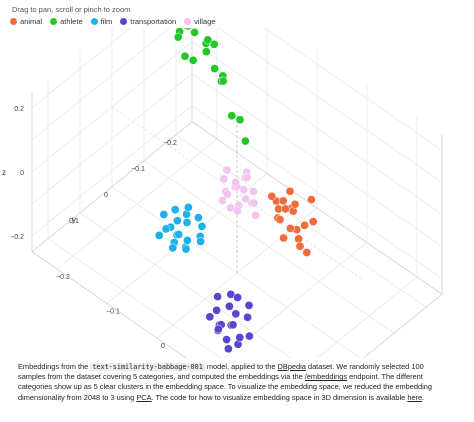 This screenshot has height=422, width=474. I want to click on legend-item-transportation: transportation, so click(148, 21).